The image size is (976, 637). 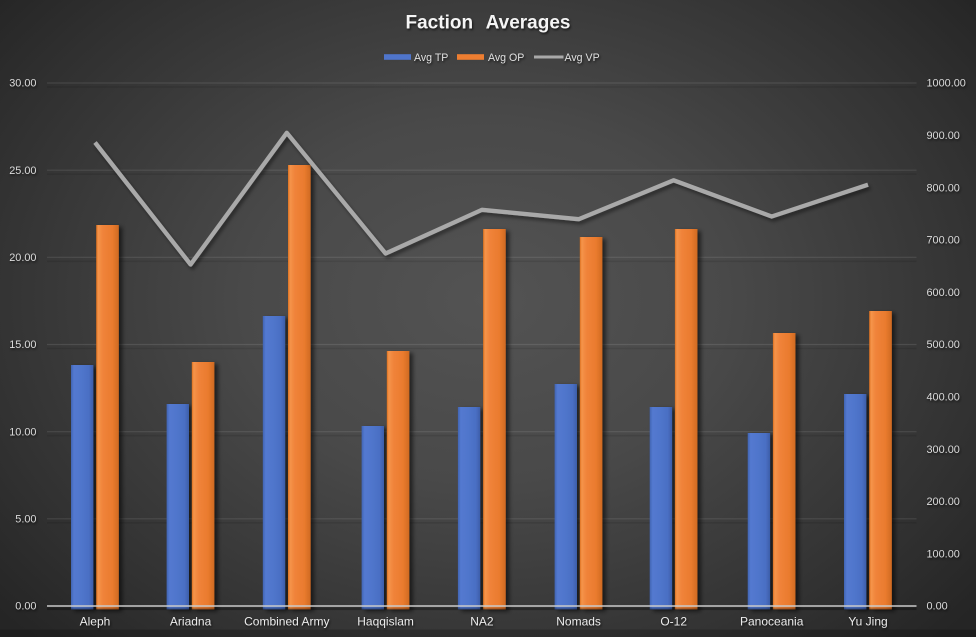 What do you see at coordinates (286, 622) in the screenshot?
I see `svg-text: Combined Army` at bounding box center [286, 622].